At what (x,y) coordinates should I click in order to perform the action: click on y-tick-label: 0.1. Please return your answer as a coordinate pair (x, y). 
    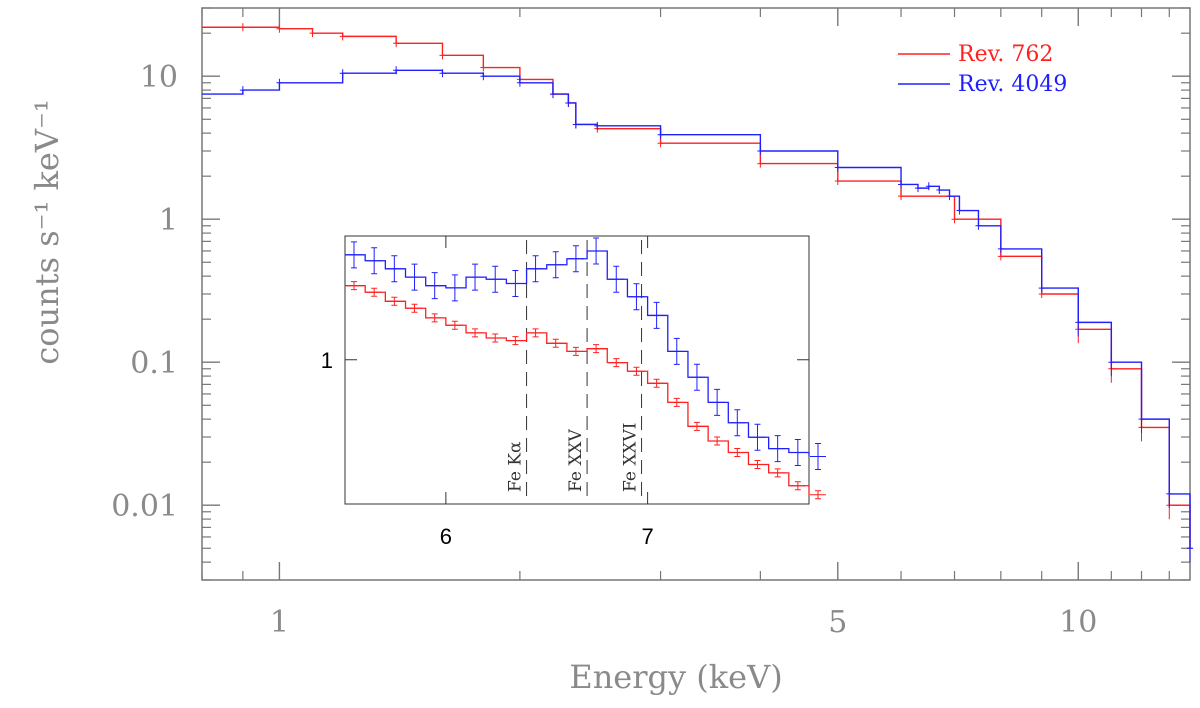
    Looking at the image, I should click on (154, 363).